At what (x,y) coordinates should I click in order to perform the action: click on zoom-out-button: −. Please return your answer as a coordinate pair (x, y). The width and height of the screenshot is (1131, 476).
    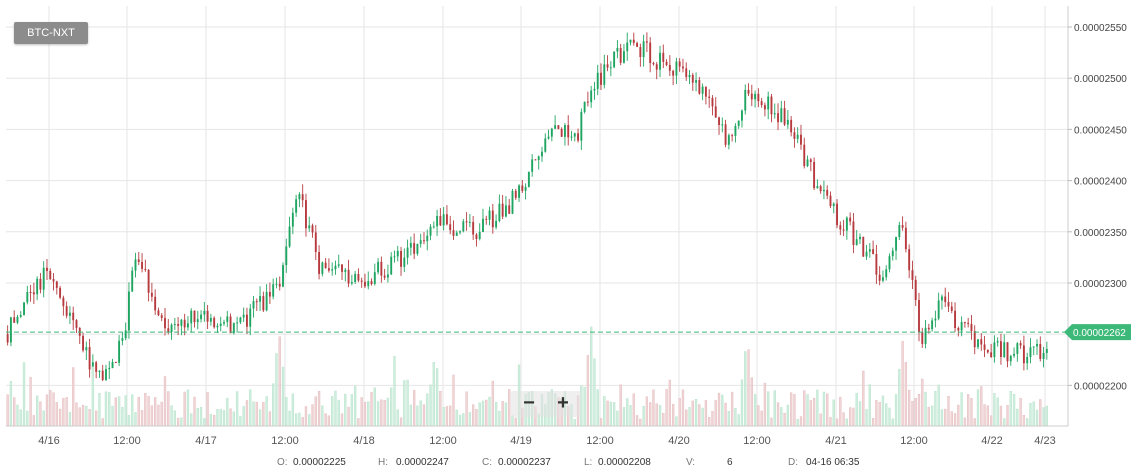
    Looking at the image, I should click on (529, 403).